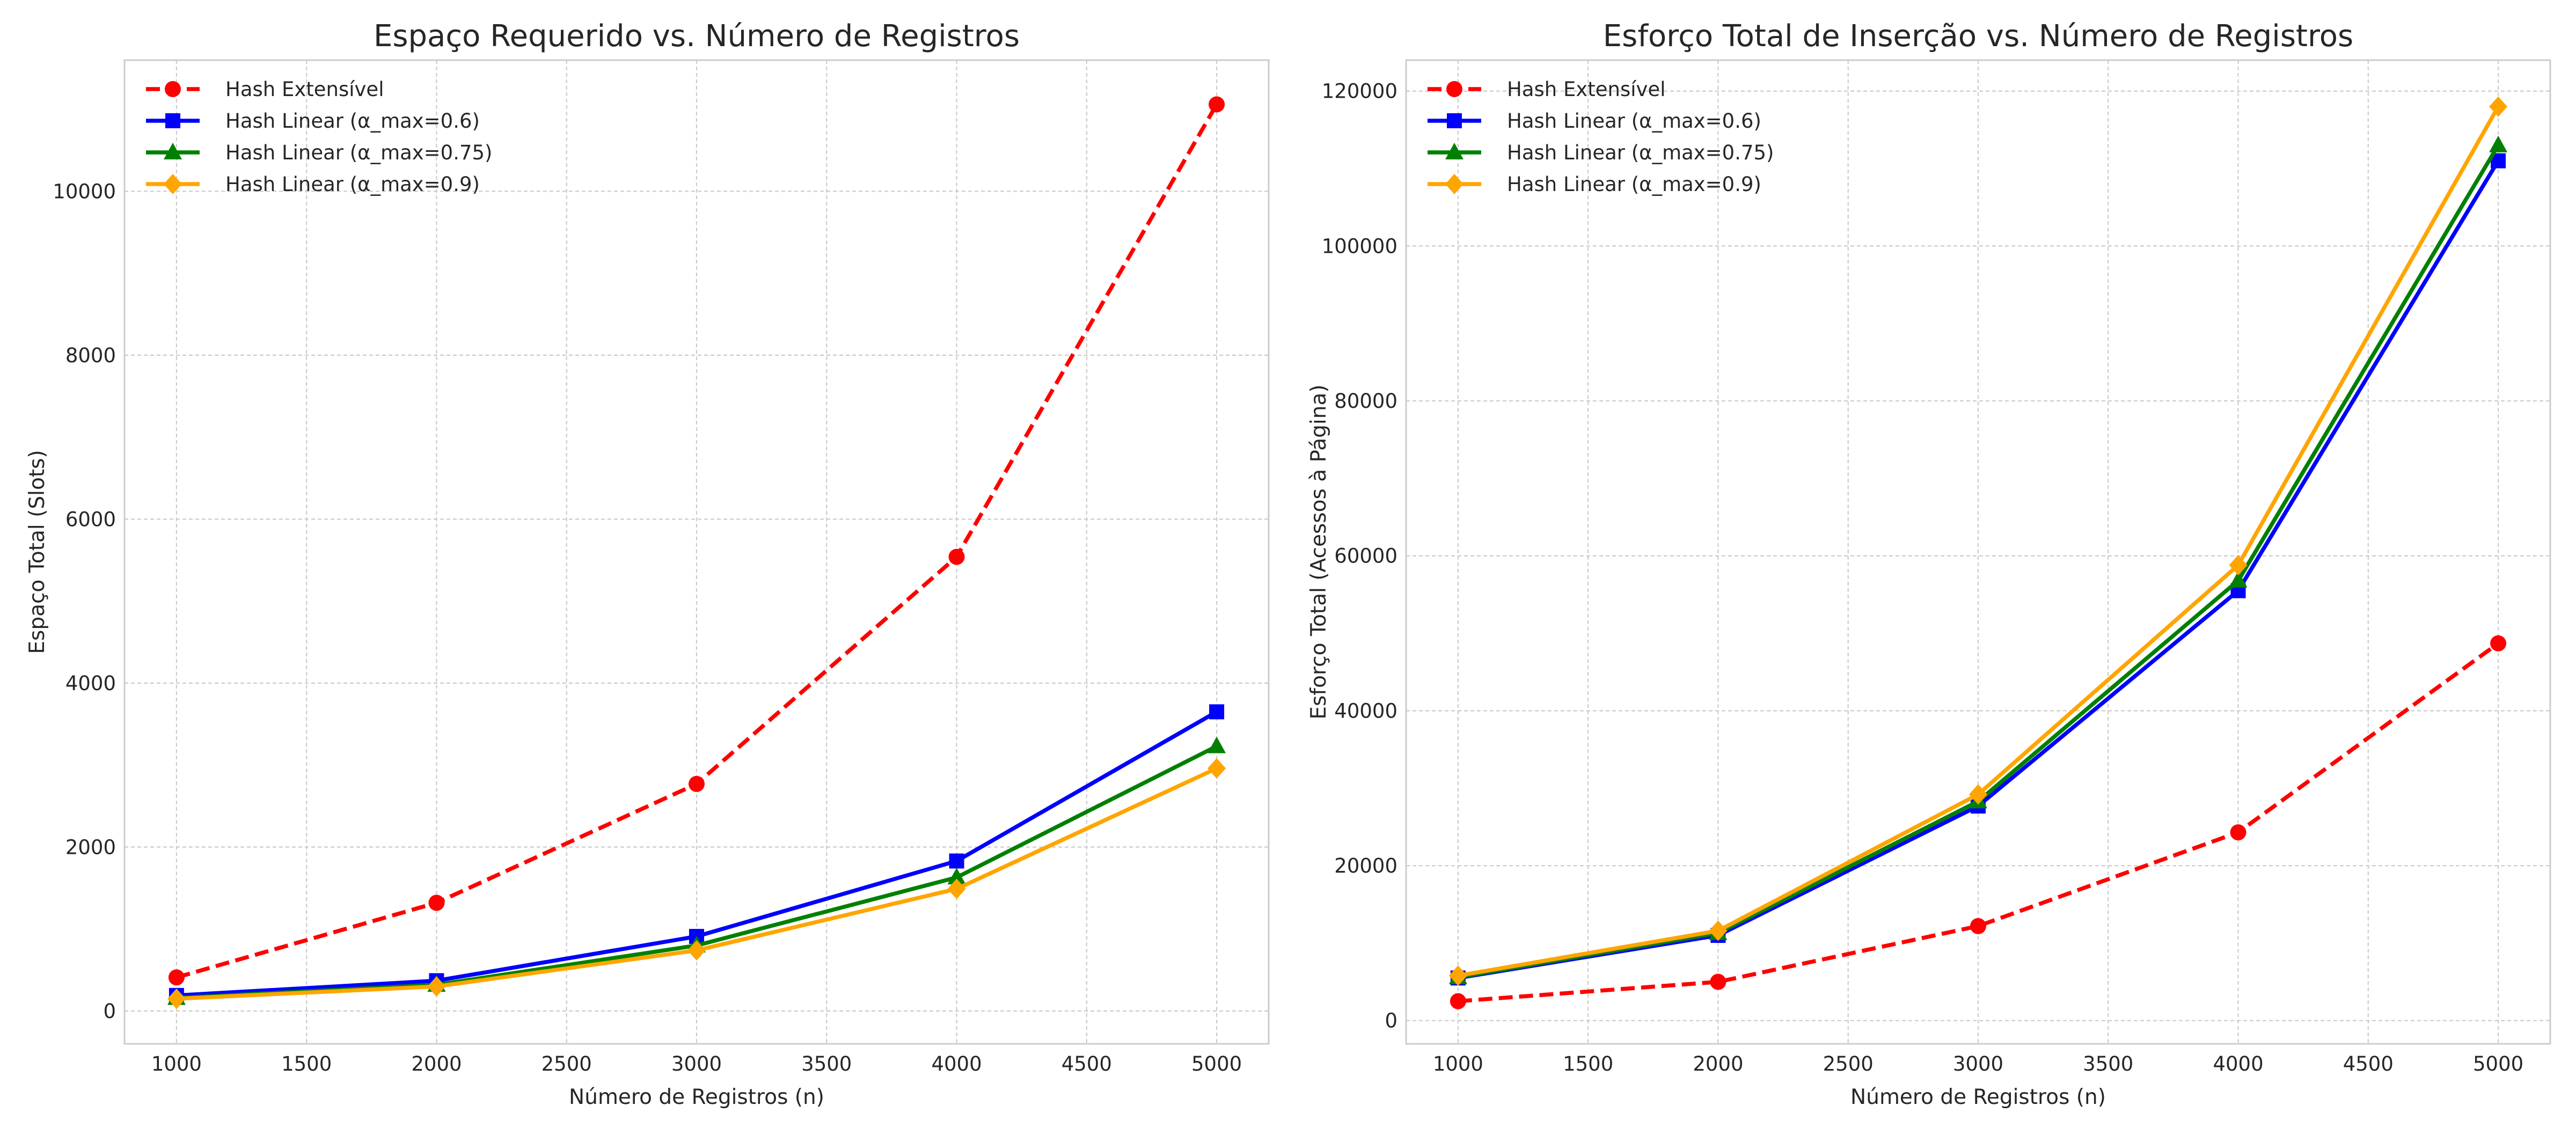 This screenshot has height=1127, width=2576. What do you see at coordinates (90, 355) in the screenshot?
I see `y-tick-label: 8000` at bounding box center [90, 355].